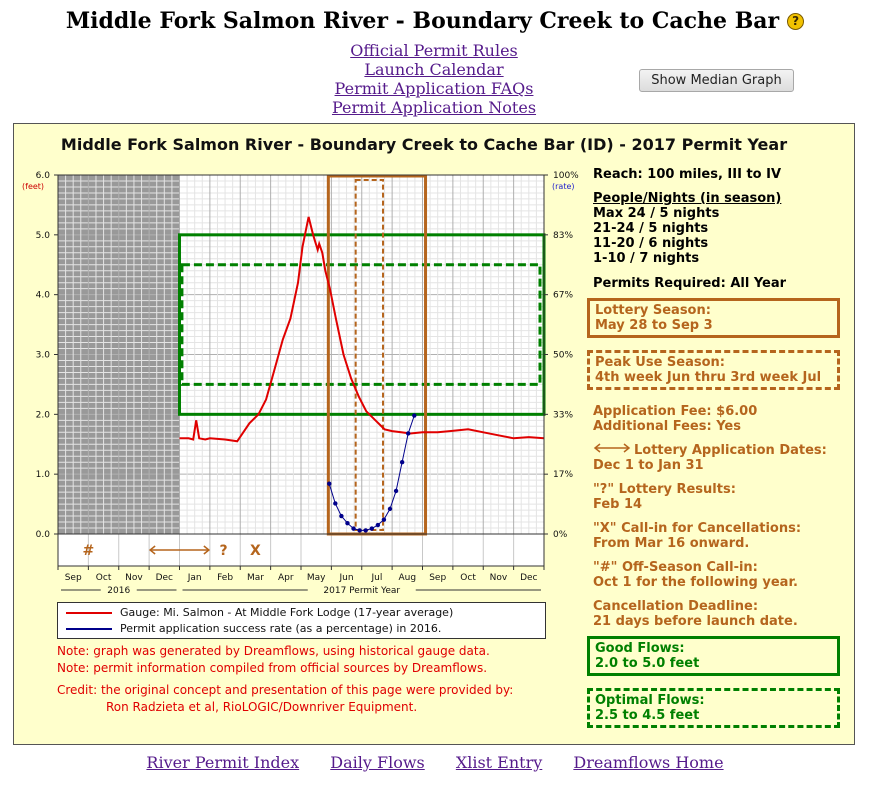  What do you see at coordinates (654, 325) in the screenshot?
I see `lottery-season-dates: May 28 to Sep 3` at bounding box center [654, 325].